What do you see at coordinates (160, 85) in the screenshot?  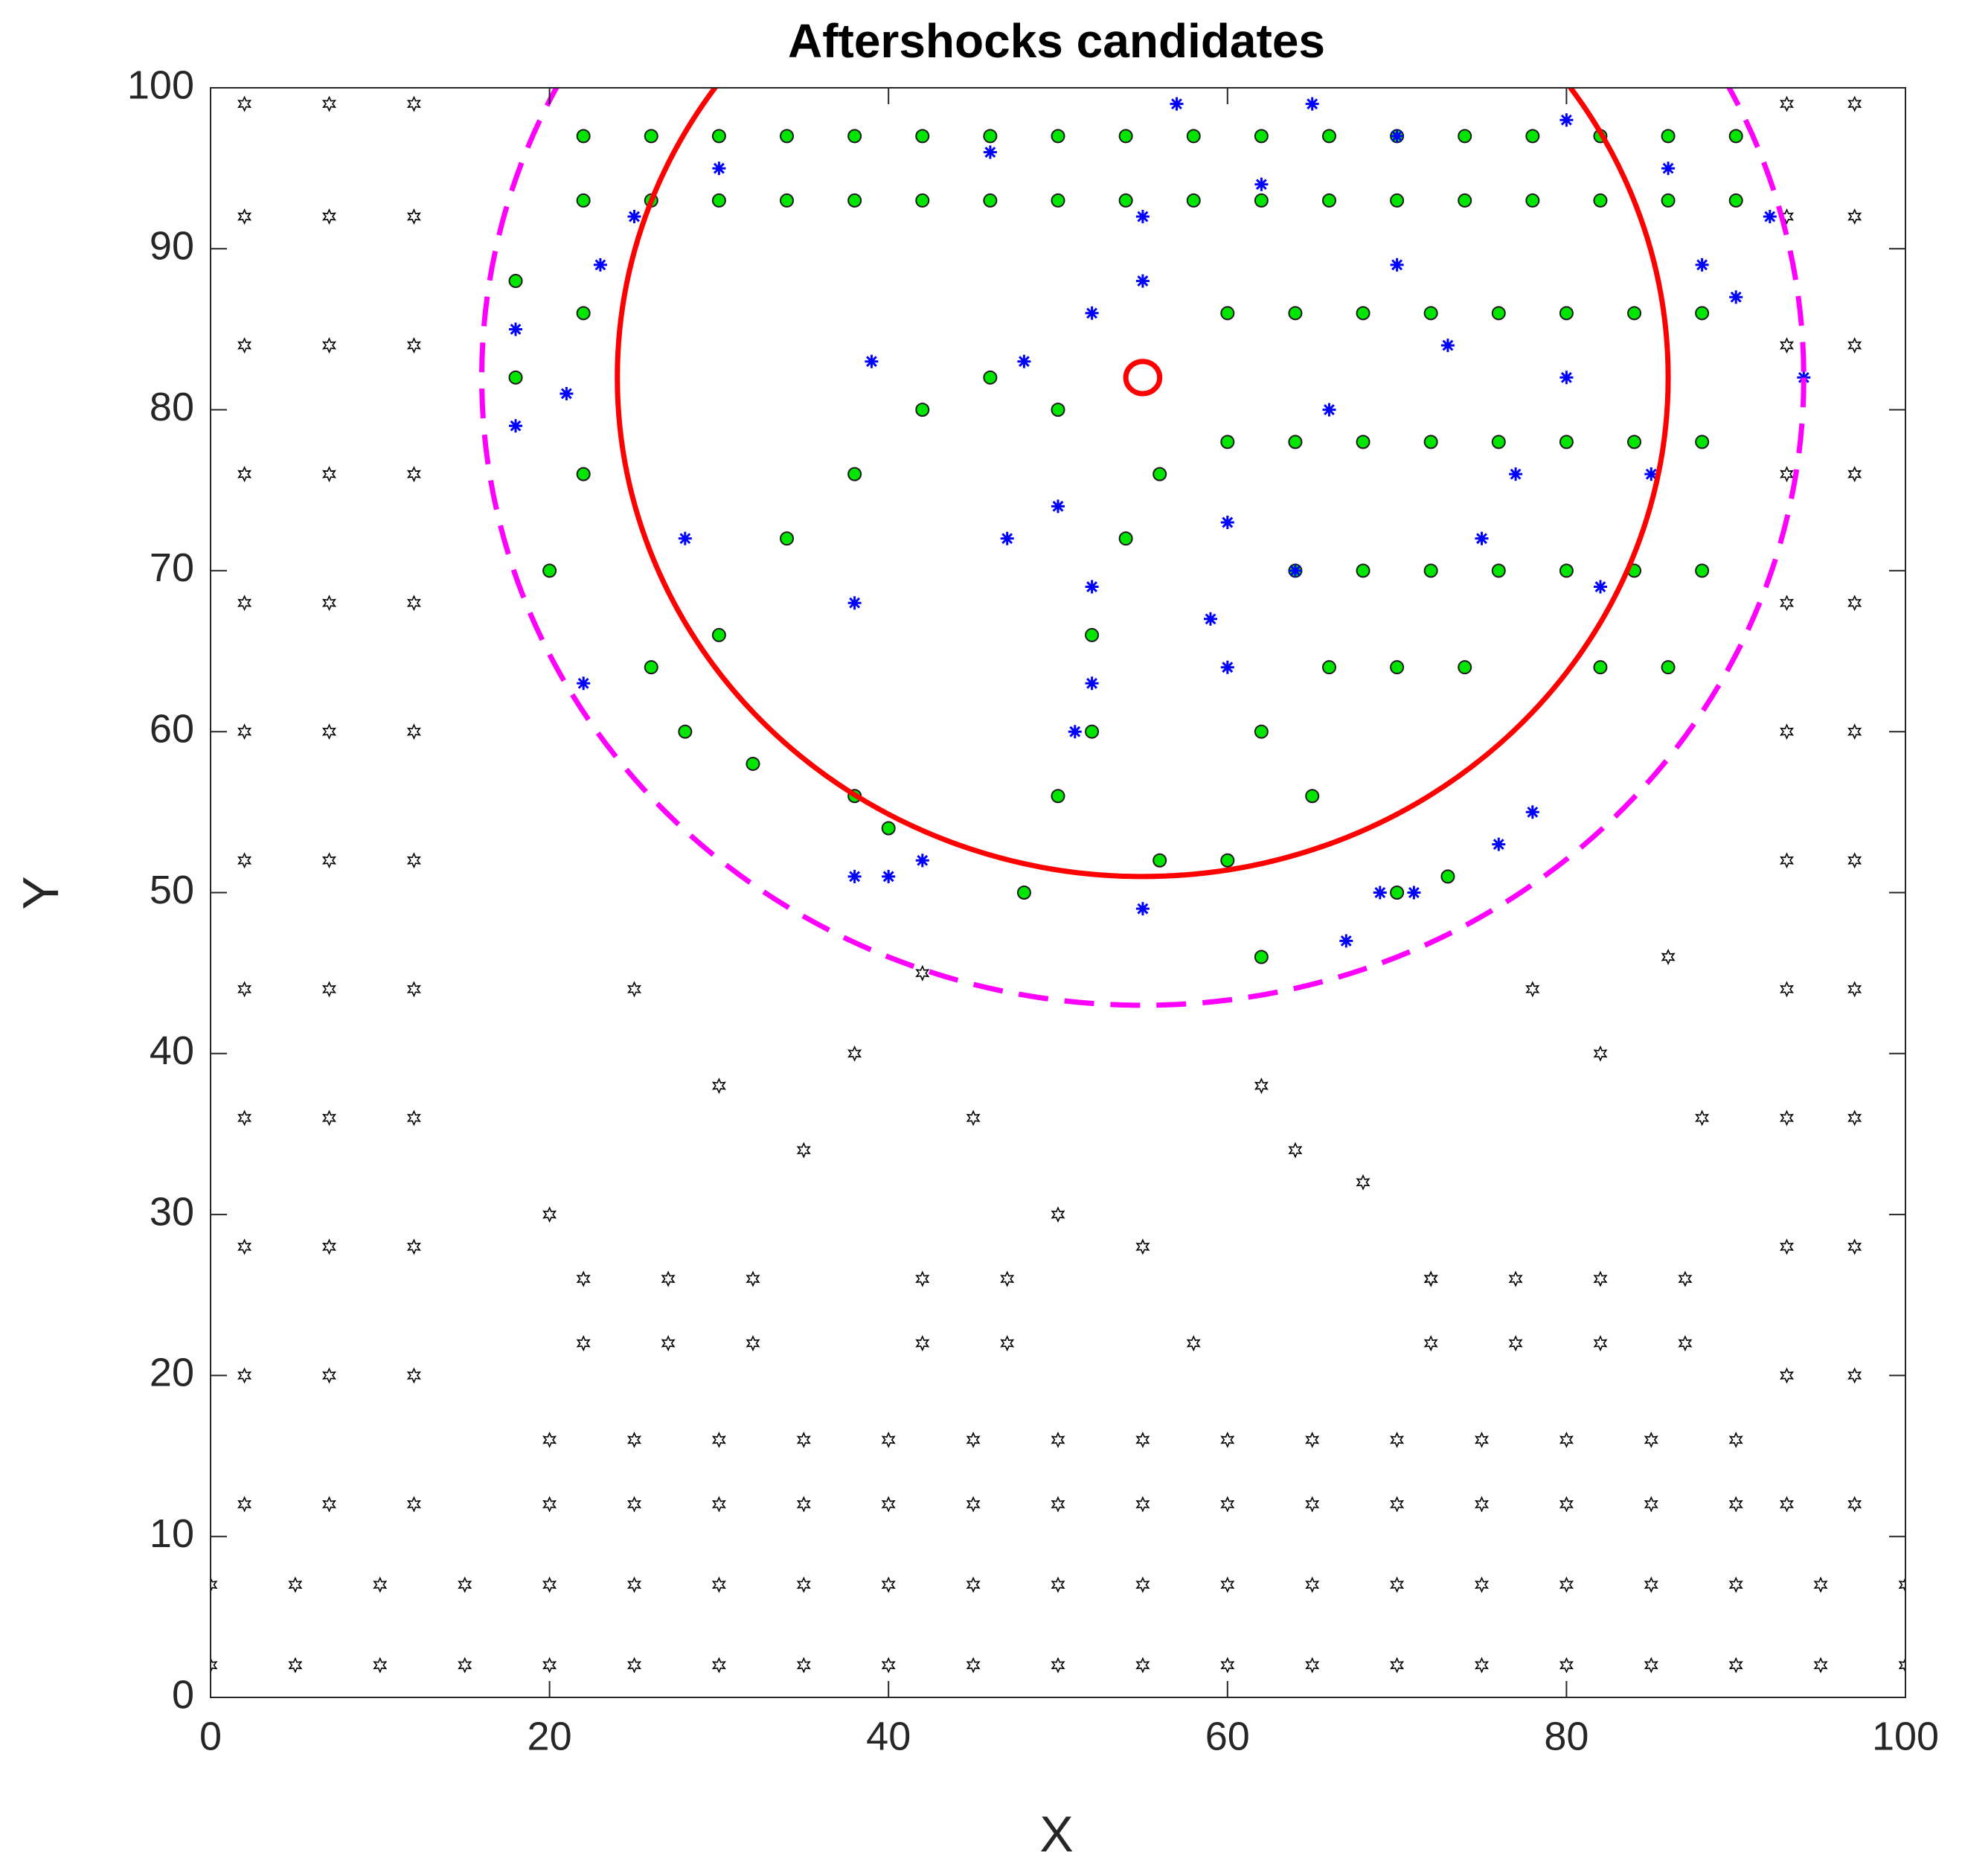 I see `y-tick-label: 100` at bounding box center [160, 85].